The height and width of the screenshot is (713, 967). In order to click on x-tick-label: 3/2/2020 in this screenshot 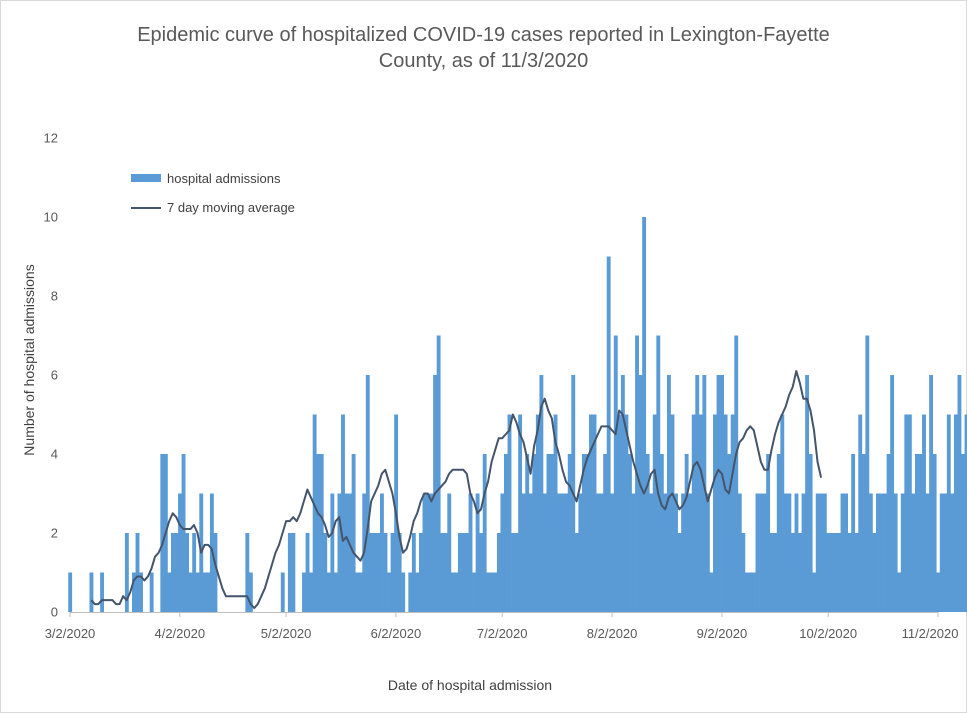, I will do `click(70, 633)`.